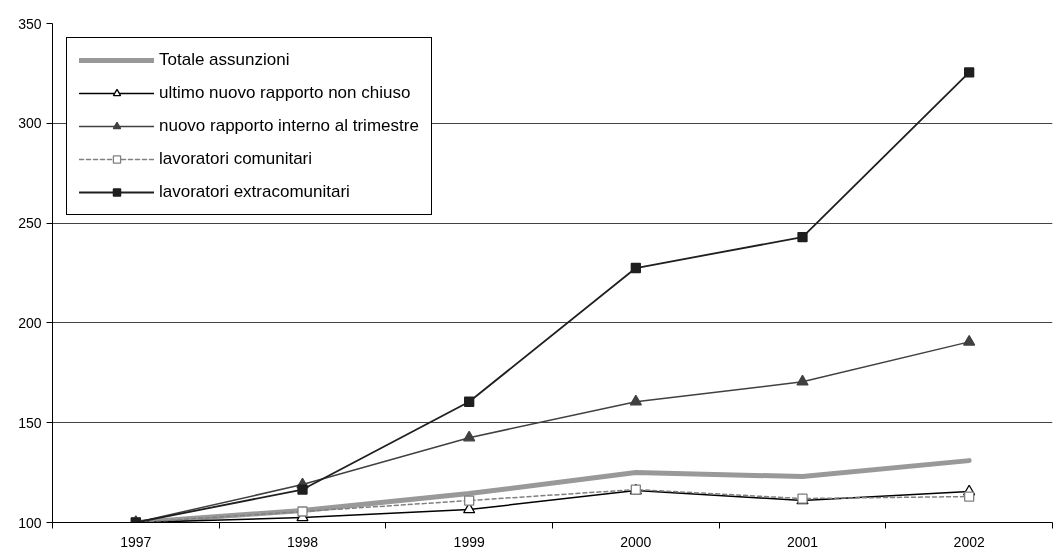 Image resolution: width=1056 pixels, height=556 pixels. What do you see at coordinates (236, 159) in the screenshot?
I see `legend-label: lavoratori comunitari` at bounding box center [236, 159].